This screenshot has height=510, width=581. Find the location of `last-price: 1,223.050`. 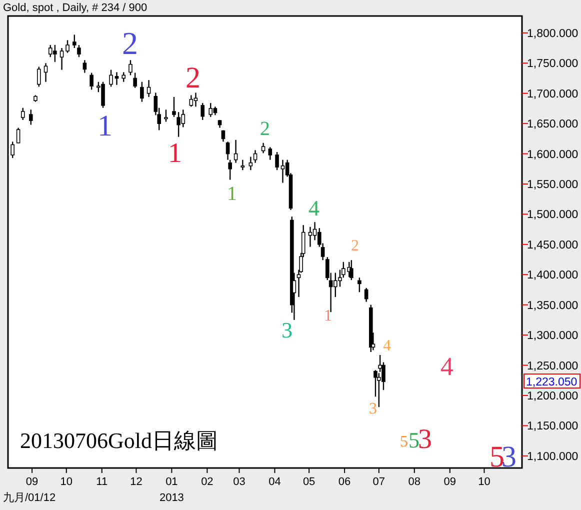

last-price: 1,223.050 is located at coordinates (552, 381).